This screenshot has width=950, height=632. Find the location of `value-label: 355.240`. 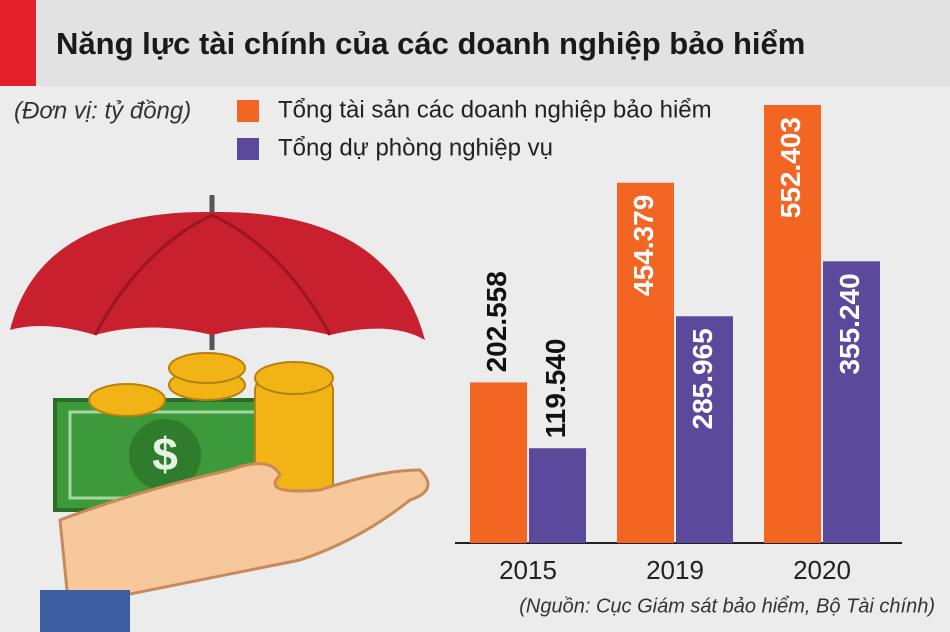

value-label: 355.240 is located at coordinates (849, 323).